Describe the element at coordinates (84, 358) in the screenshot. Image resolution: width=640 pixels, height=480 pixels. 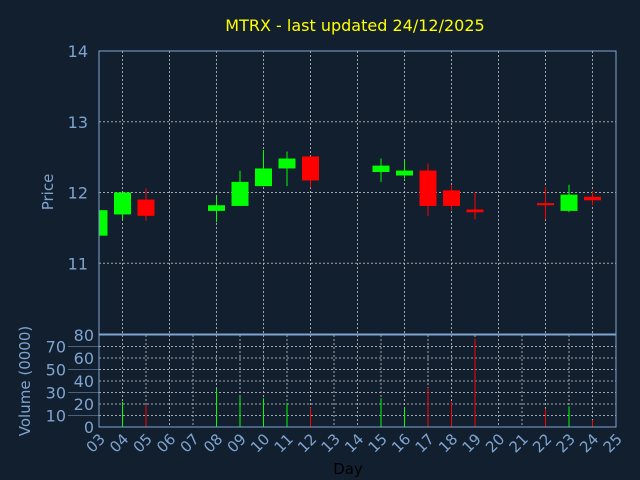
I see `volume-tick-label: 60` at that location.